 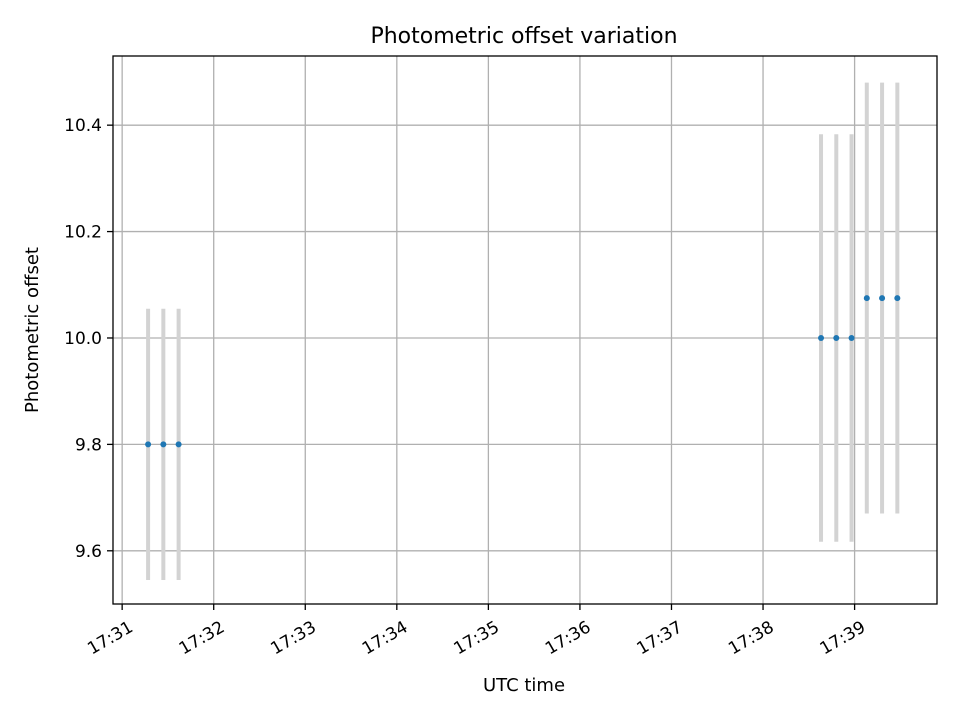 I want to click on y-tick-label: 9.6, so click(x=88, y=552).